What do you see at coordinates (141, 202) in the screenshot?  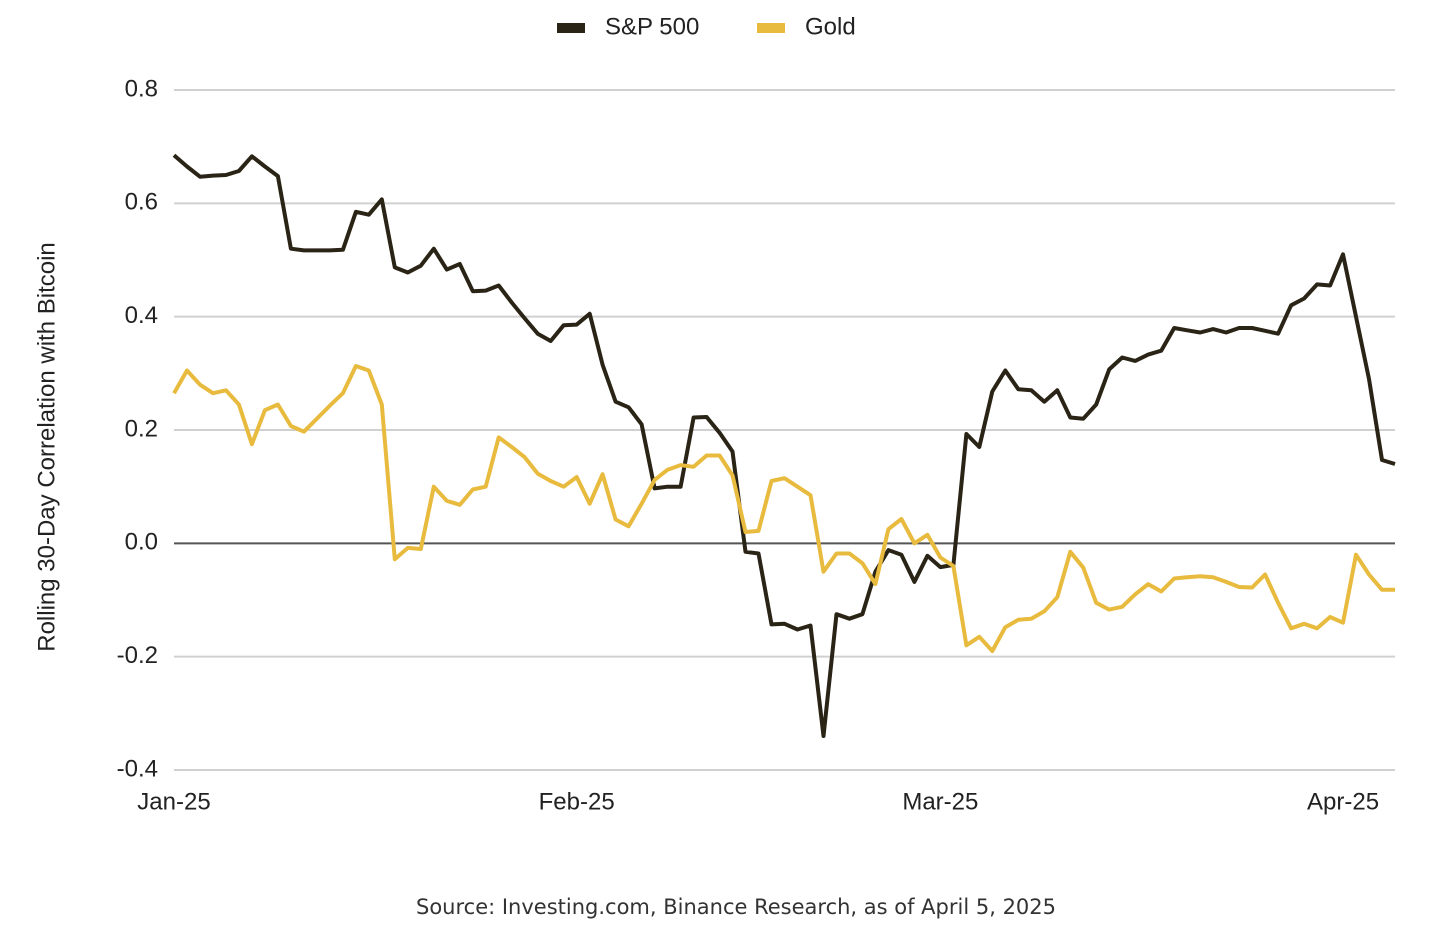 I see `y-tick-label: 0.6` at bounding box center [141, 202].